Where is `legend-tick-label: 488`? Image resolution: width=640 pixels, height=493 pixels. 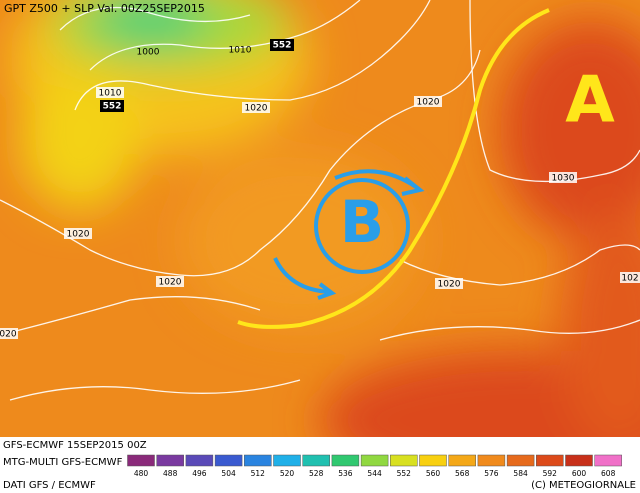 legend-tick-label: 488 is located at coordinates (170, 473).